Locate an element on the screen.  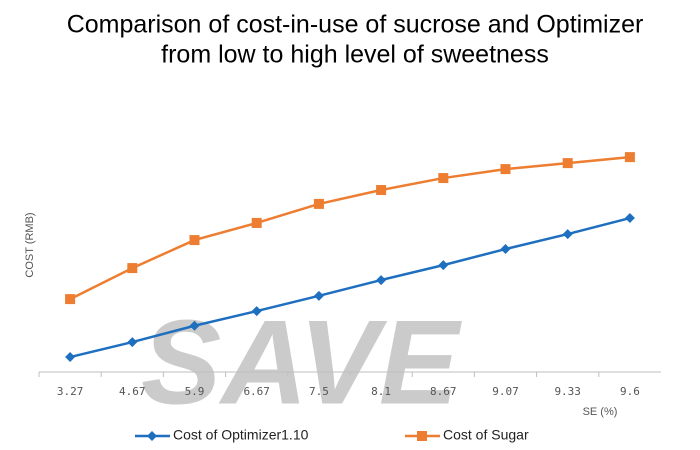
x-tick-label: 7.5 is located at coordinates (319, 391).